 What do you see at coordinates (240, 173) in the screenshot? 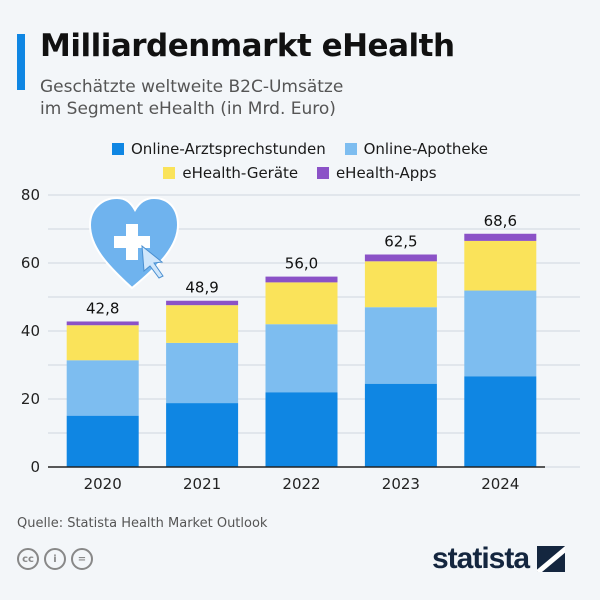
I see `legend-label: eHealth-Geräte` at bounding box center [240, 173].